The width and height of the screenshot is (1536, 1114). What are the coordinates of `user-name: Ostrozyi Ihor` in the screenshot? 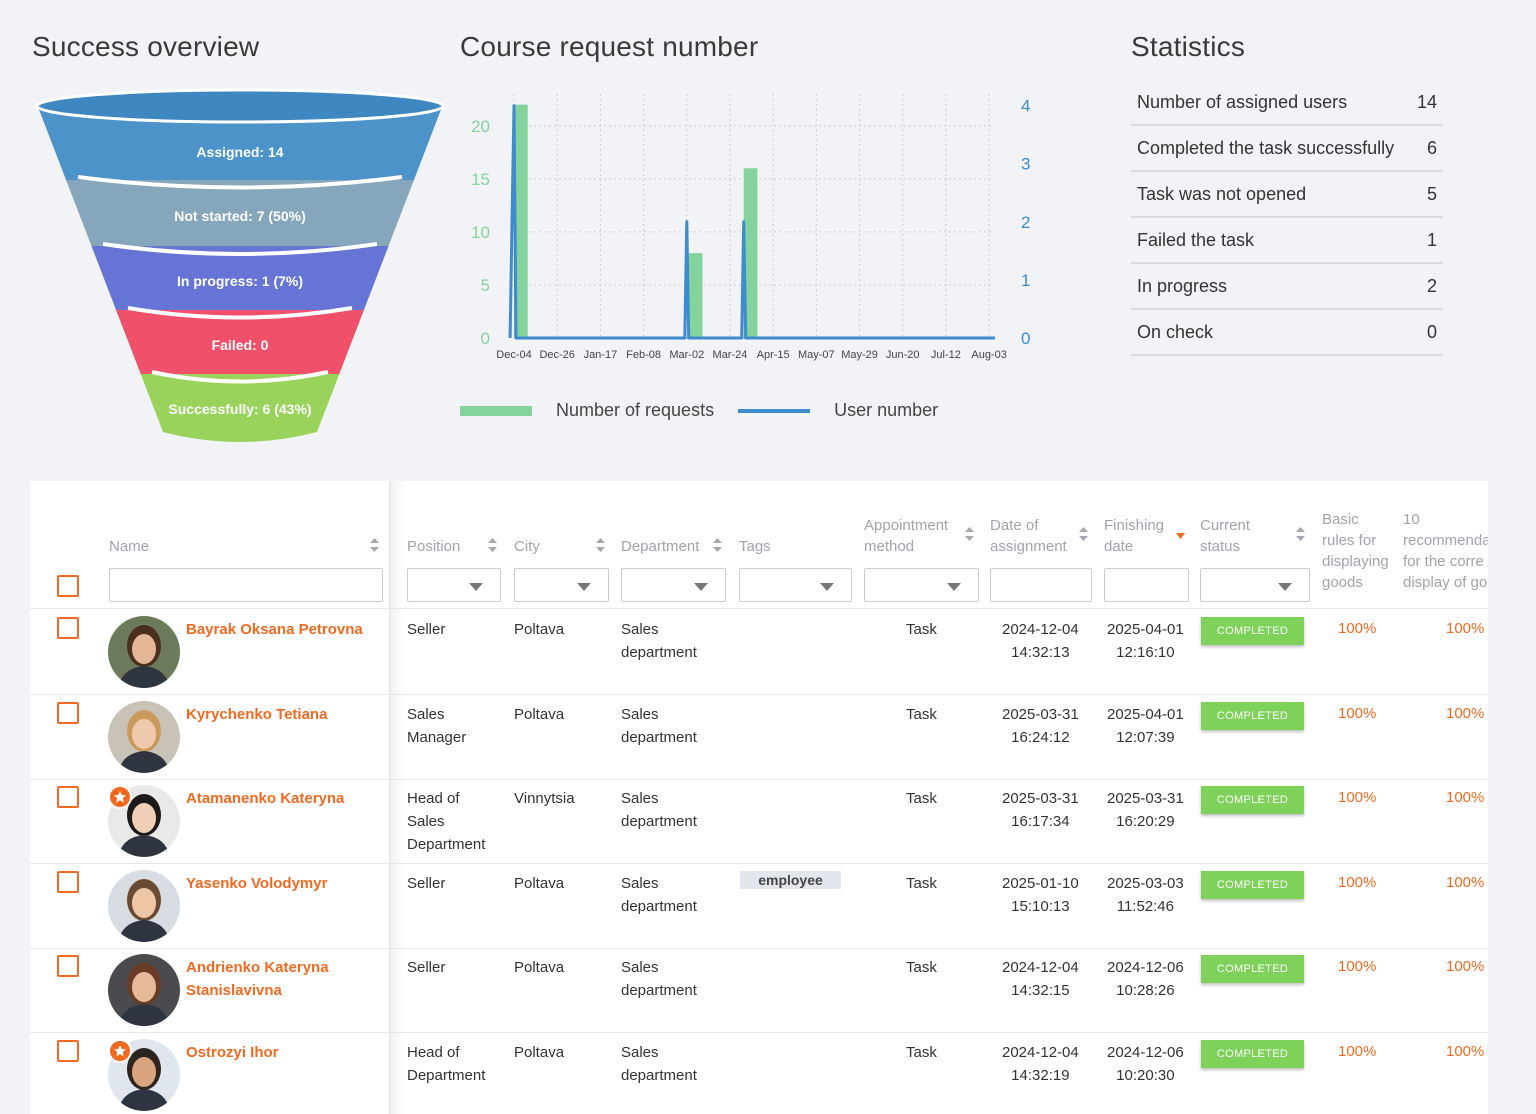 It's located at (232, 1052).